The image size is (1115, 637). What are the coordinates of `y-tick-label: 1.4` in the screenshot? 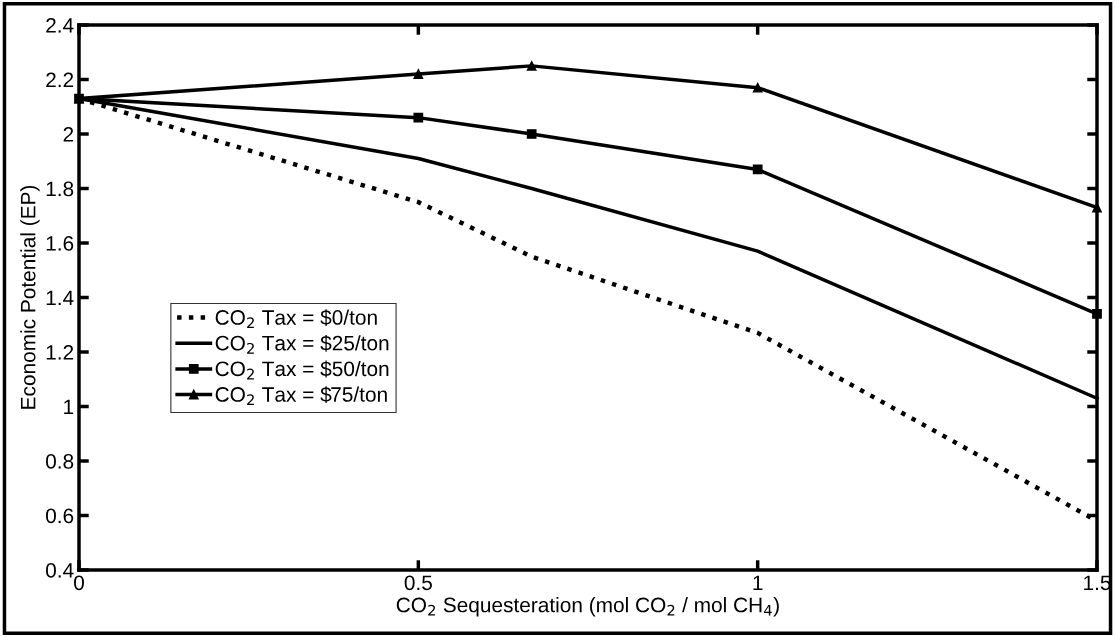 It's located at (60, 298).